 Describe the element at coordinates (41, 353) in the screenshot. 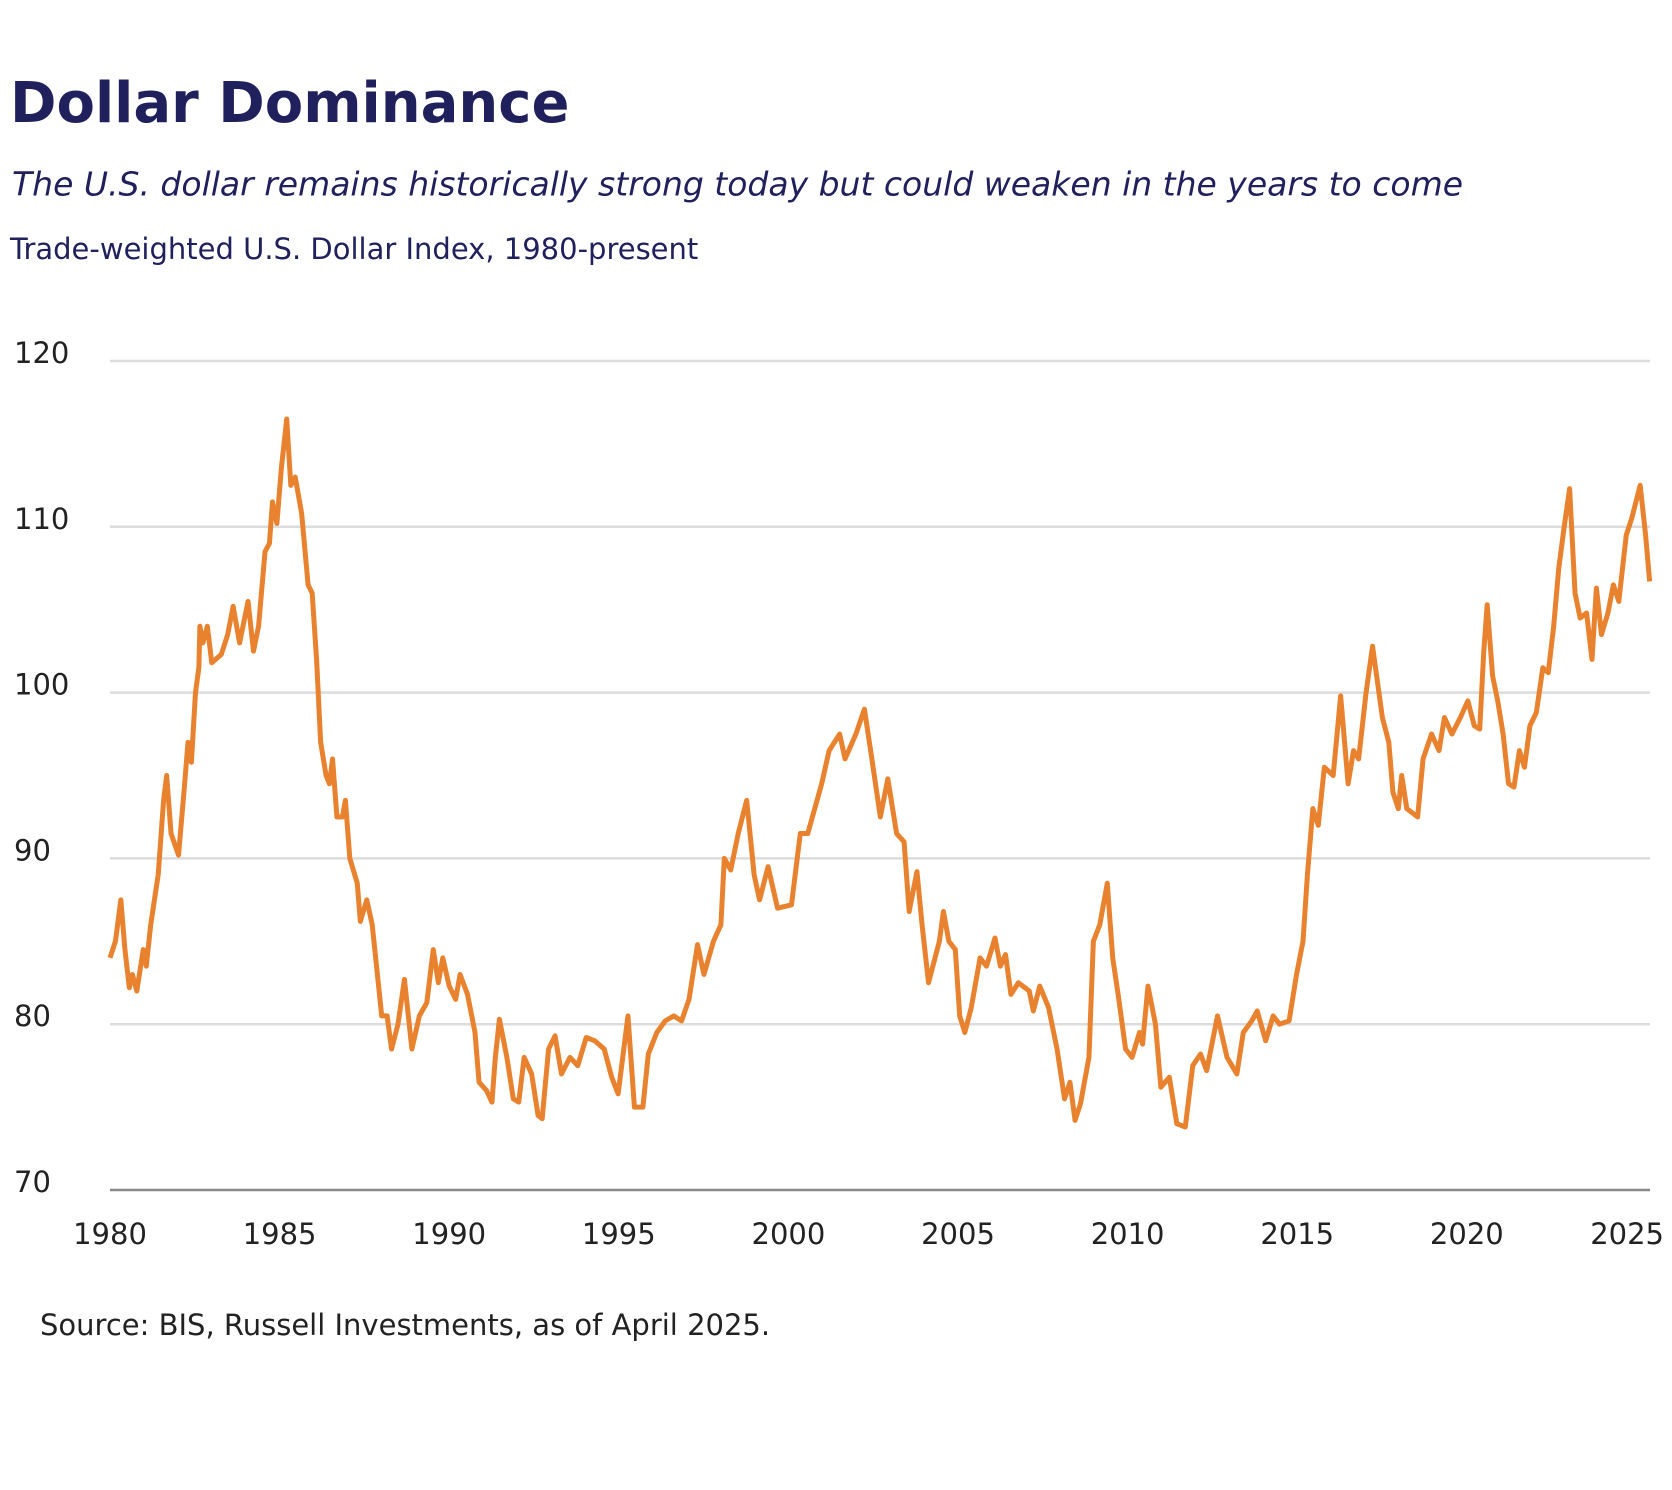

I see `y-tick-label: 120` at that location.